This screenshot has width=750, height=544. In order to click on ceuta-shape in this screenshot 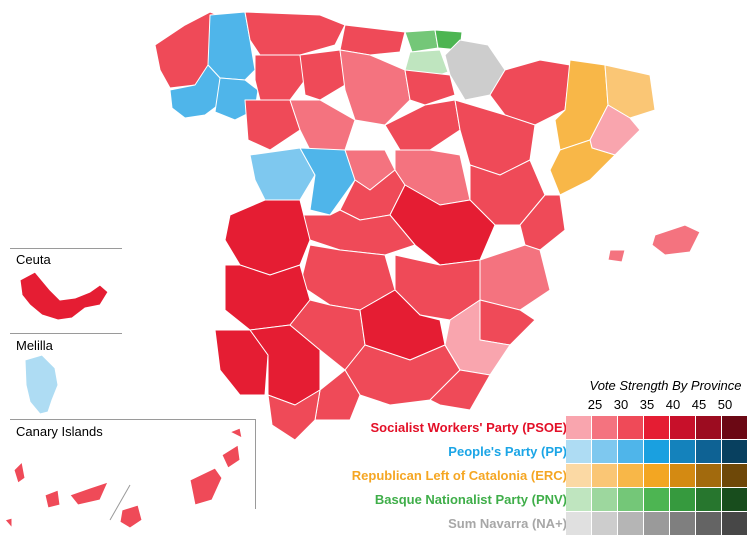, I will do `click(64, 296)`.